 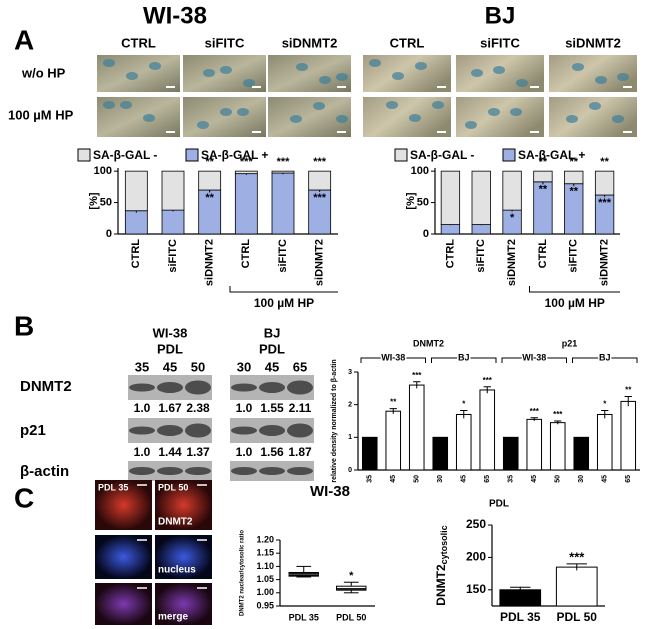 What do you see at coordinates (272, 332) in the screenshot?
I see `blot-title: BJ` at bounding box center [272, 332].